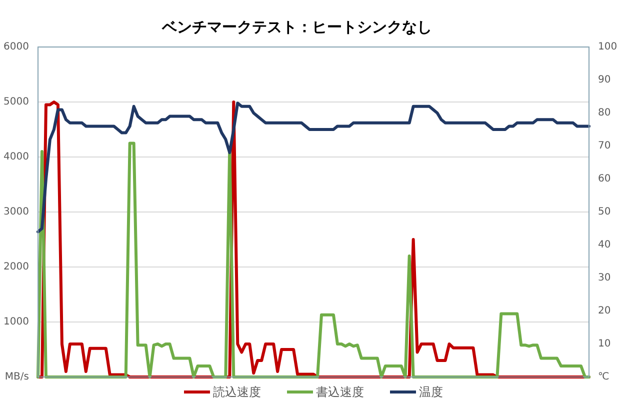 This screenshot has height=405, width=620. I want to click on legend-label: 読込速度, so click(237, 392).